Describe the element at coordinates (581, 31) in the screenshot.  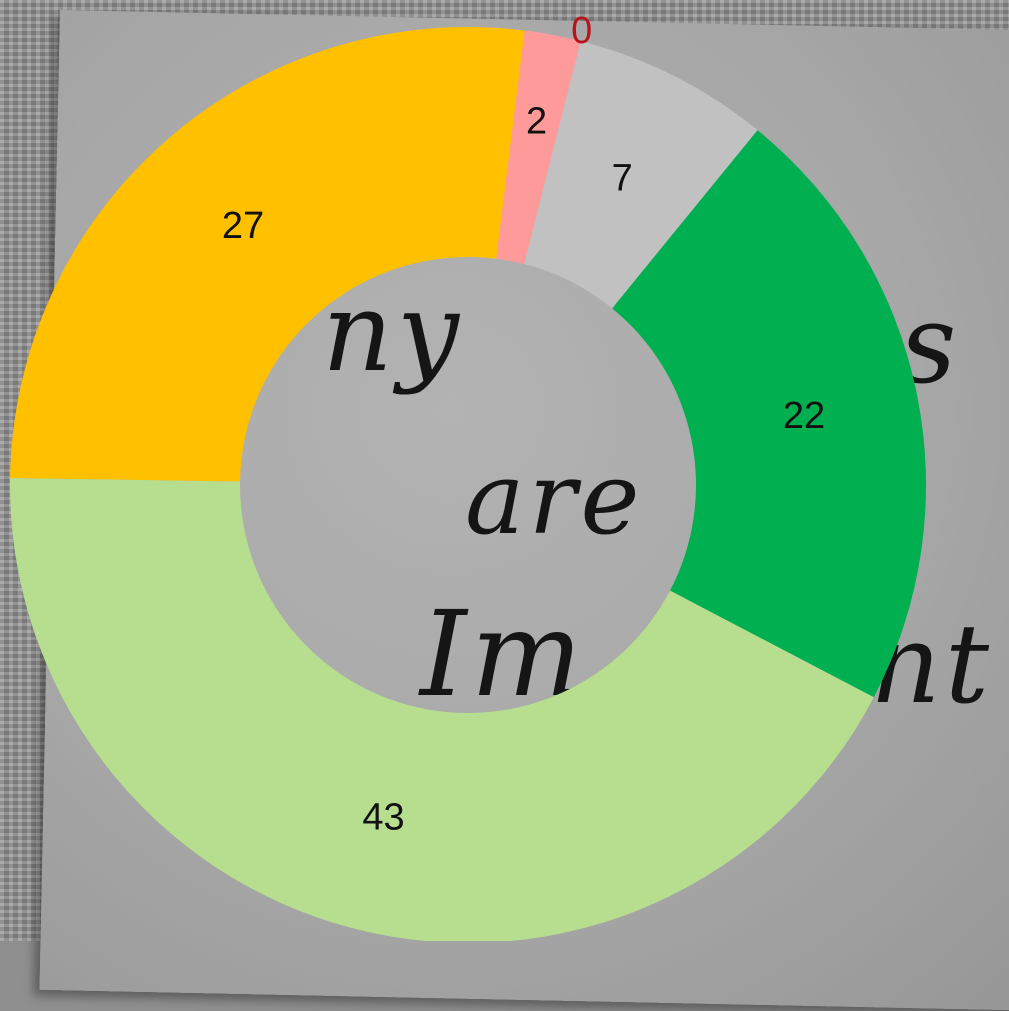
I see `data-label-0: 0` at that location.